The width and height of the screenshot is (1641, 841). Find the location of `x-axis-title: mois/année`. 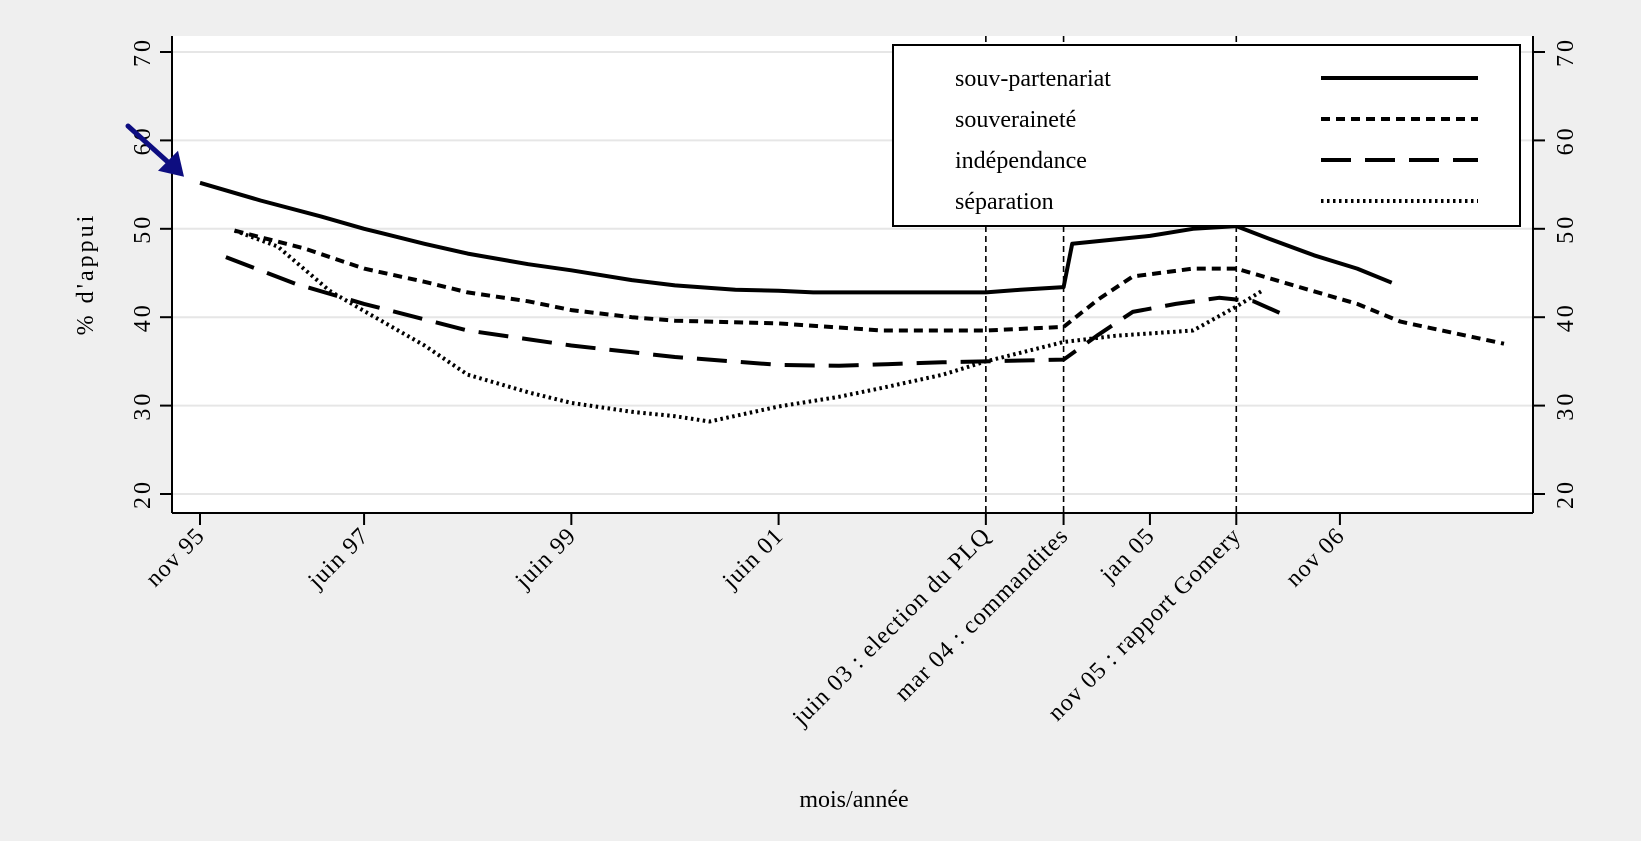

x-axis-title: mois/année is located at coordinates (853, 800).